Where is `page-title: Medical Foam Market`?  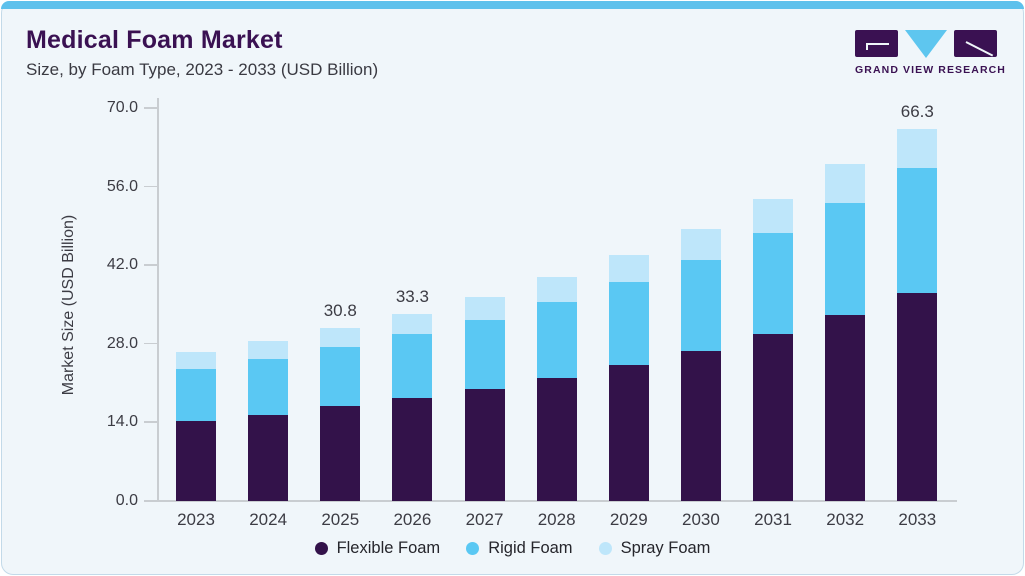
page-title: Medical Foam Market is located at coordinates (154, 40).